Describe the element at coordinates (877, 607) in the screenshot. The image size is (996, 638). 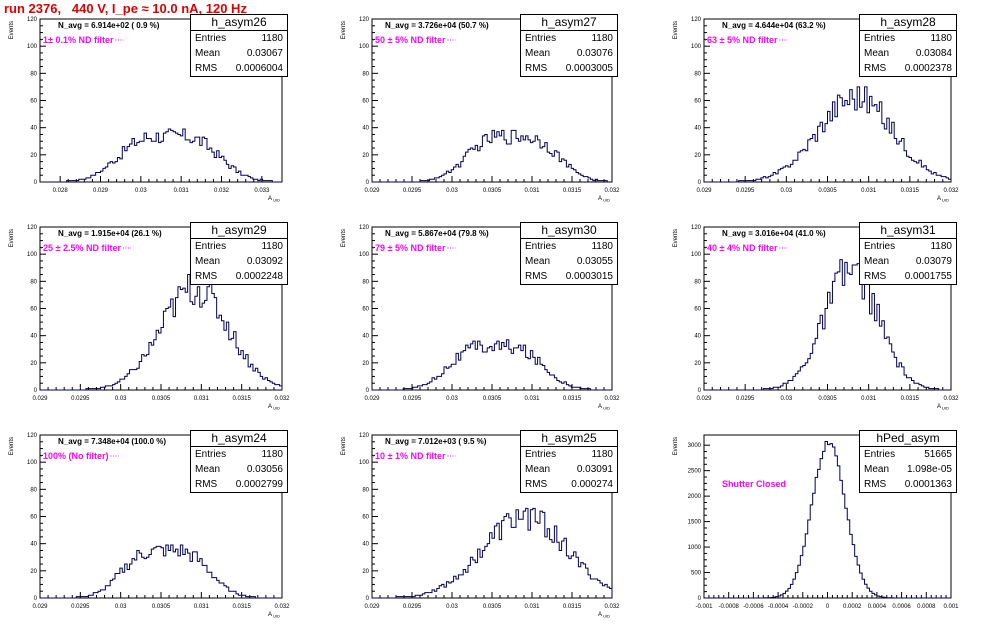
I see `x-tick-label: 0.0004` at that location.